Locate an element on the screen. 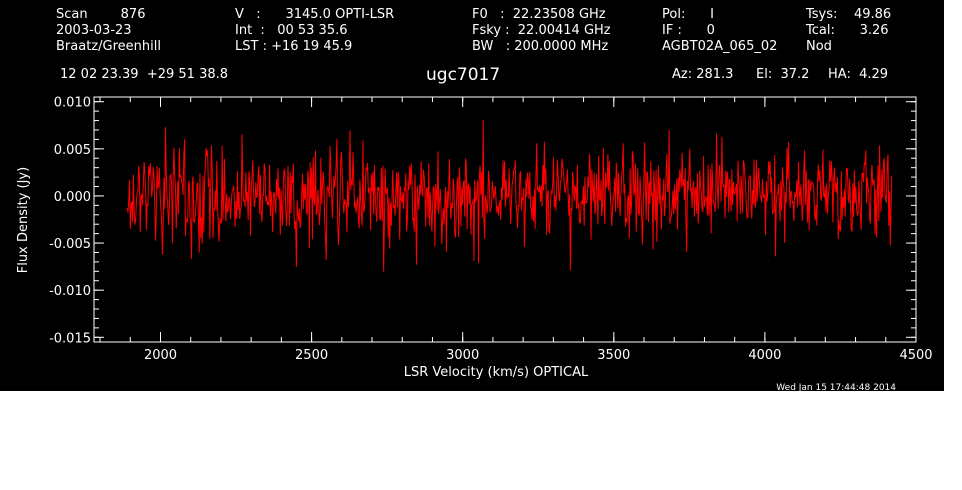 The width and height of the screenshot is (962, 490). hour-angle-label: HA: 4.29 is located at coordinates (858, 74).